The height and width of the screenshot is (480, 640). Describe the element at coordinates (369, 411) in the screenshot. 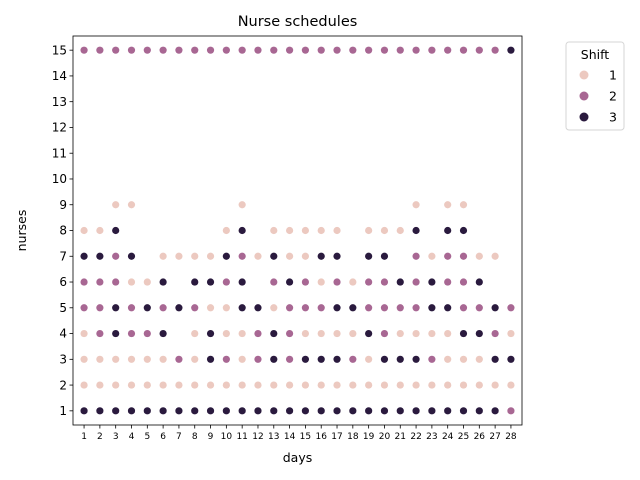

I see `point-day19-nurse1-shift3` at that location.